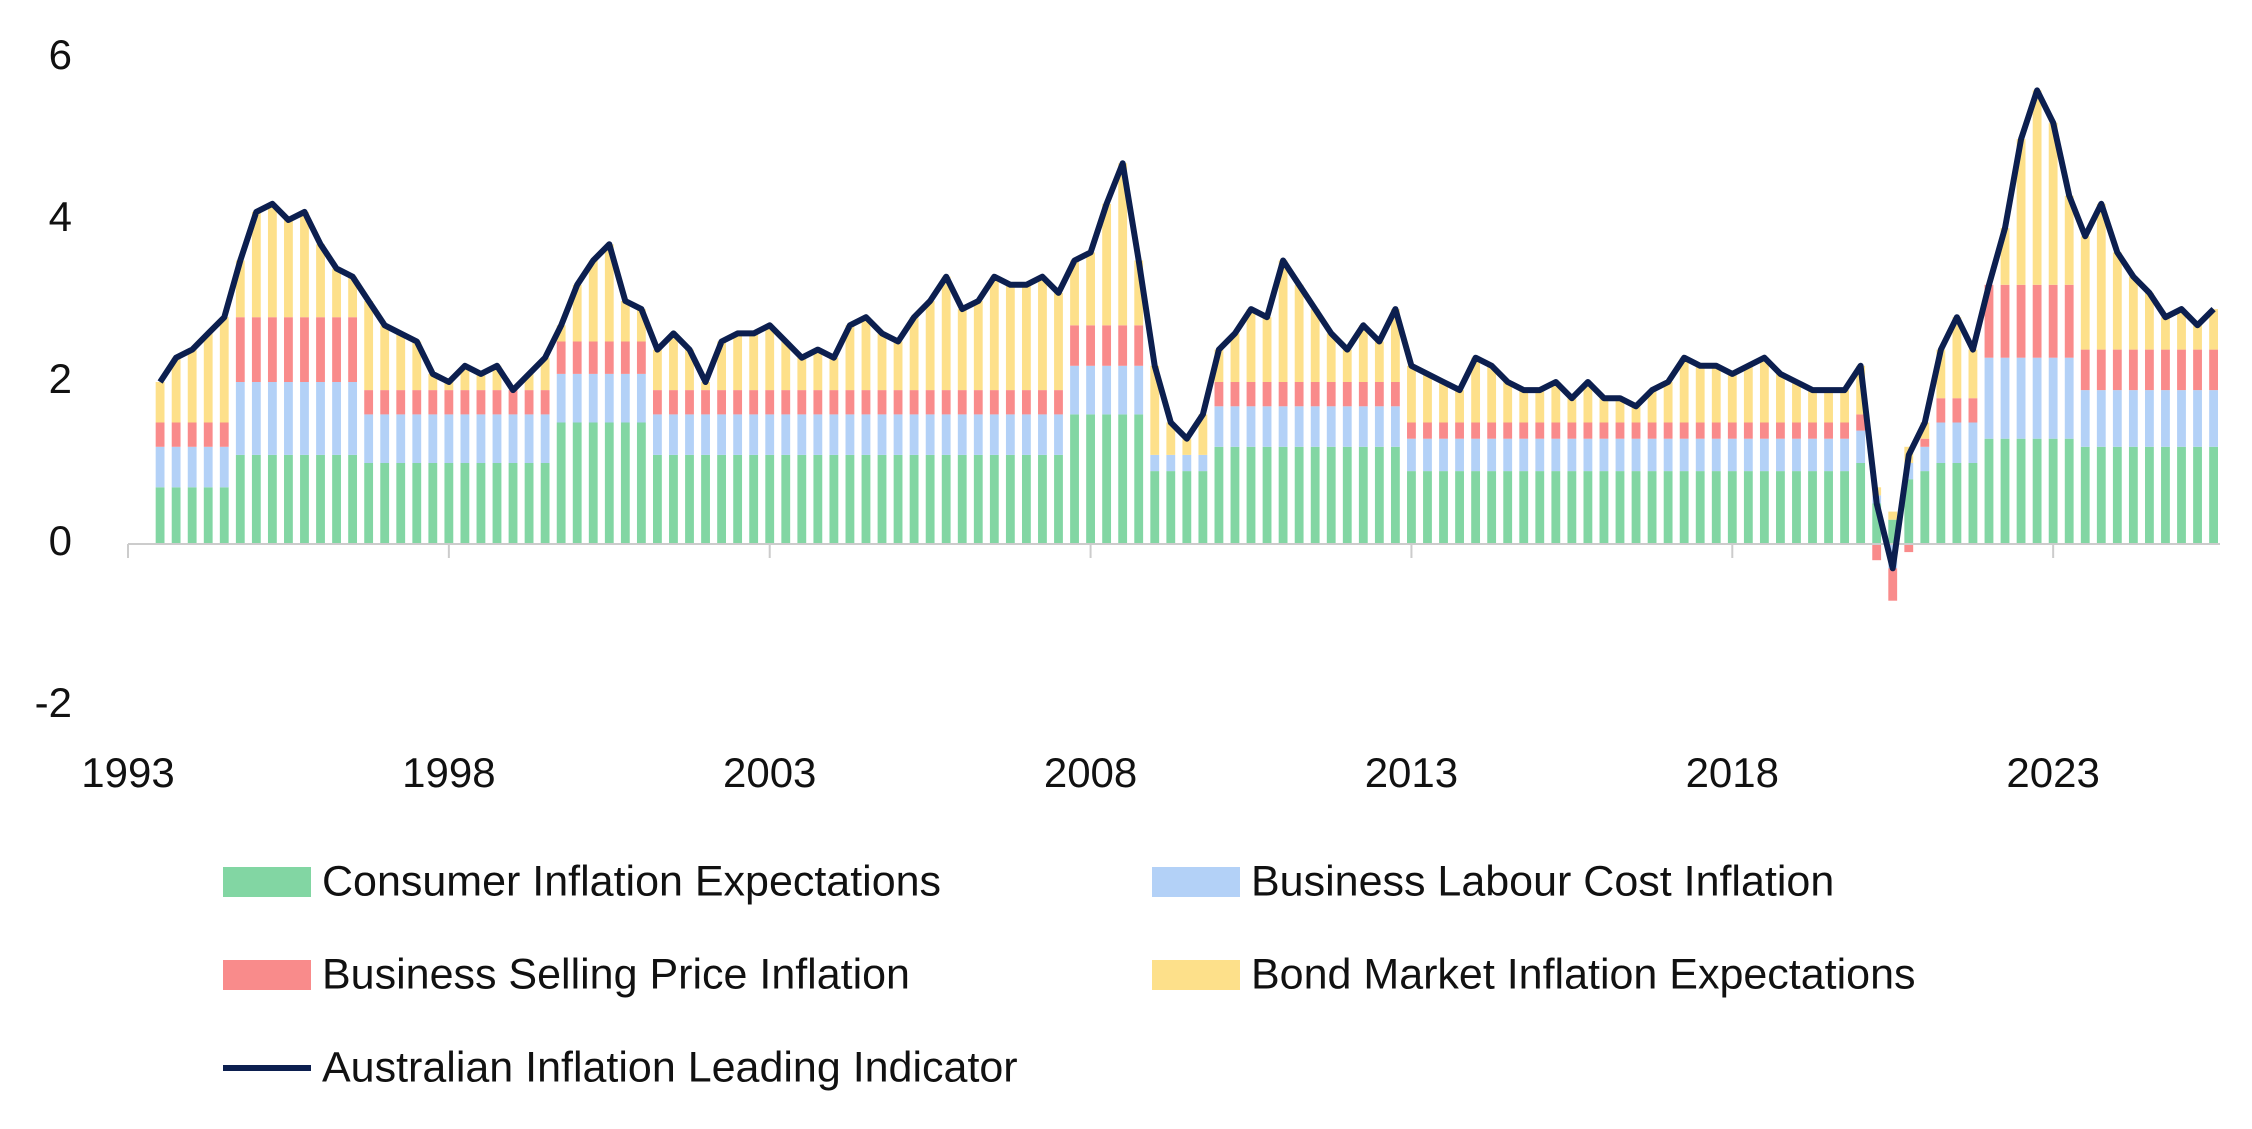 The height and width of the screenshot is (1129, 2252). What do you see at coordinates (60, 378) in the screenshot?
I see `y-tick-label: 2` at bounding box center [60, 378].